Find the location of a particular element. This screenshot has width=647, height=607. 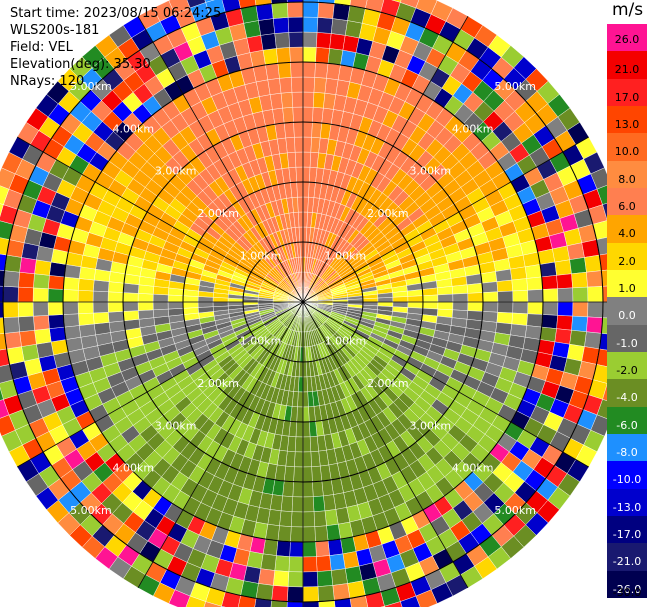

colorbar-tick: 17.0 is located at coordinates (627, 97).